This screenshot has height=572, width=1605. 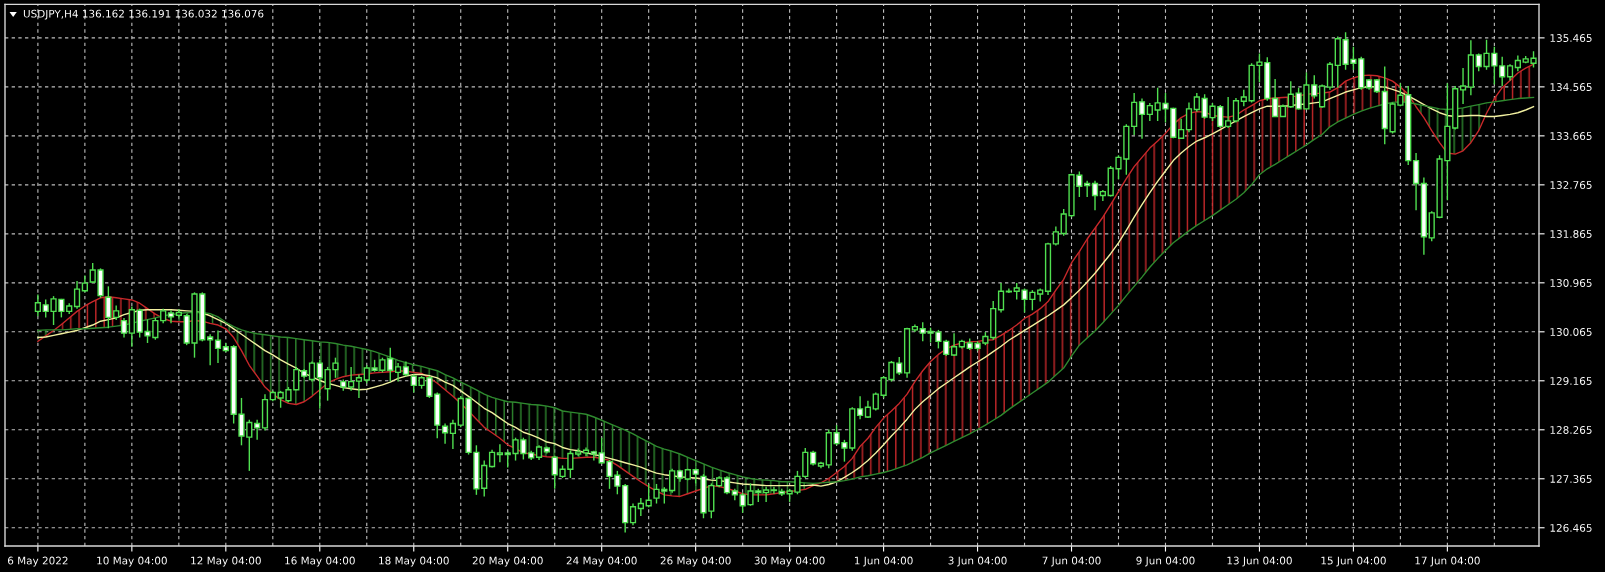 I want to click on x-tick-label: 24 May 04:00, so click(x=601, y=561).